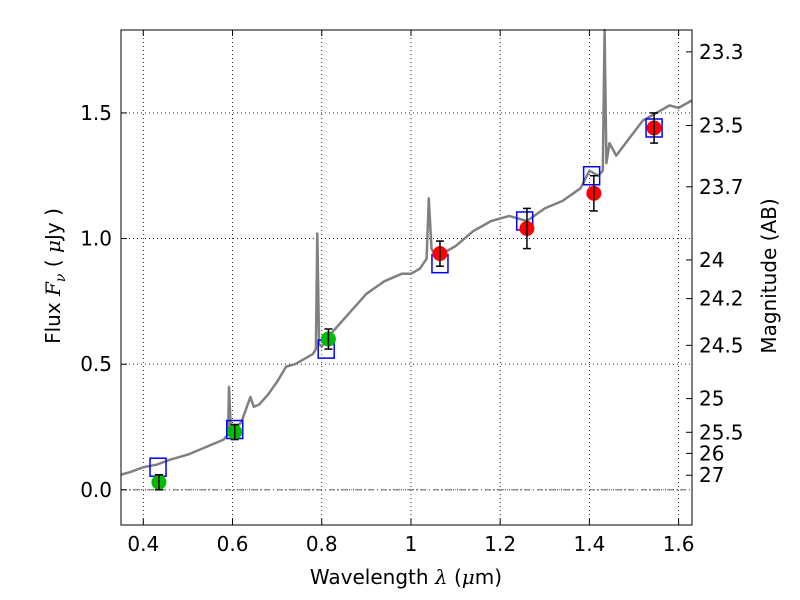  I want to click on y-tick-label: 0.0, so click(96, 490).